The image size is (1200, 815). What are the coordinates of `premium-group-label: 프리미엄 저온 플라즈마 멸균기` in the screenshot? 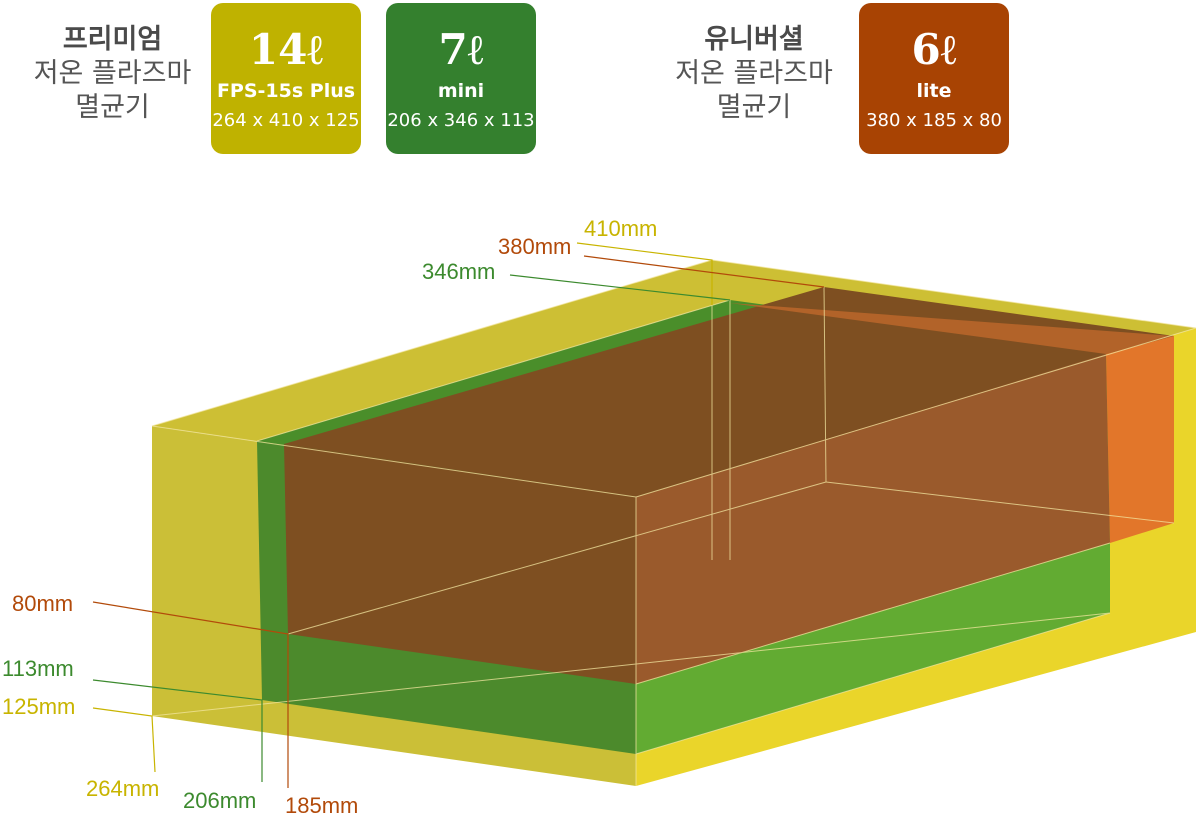 It's located at (112, 74).